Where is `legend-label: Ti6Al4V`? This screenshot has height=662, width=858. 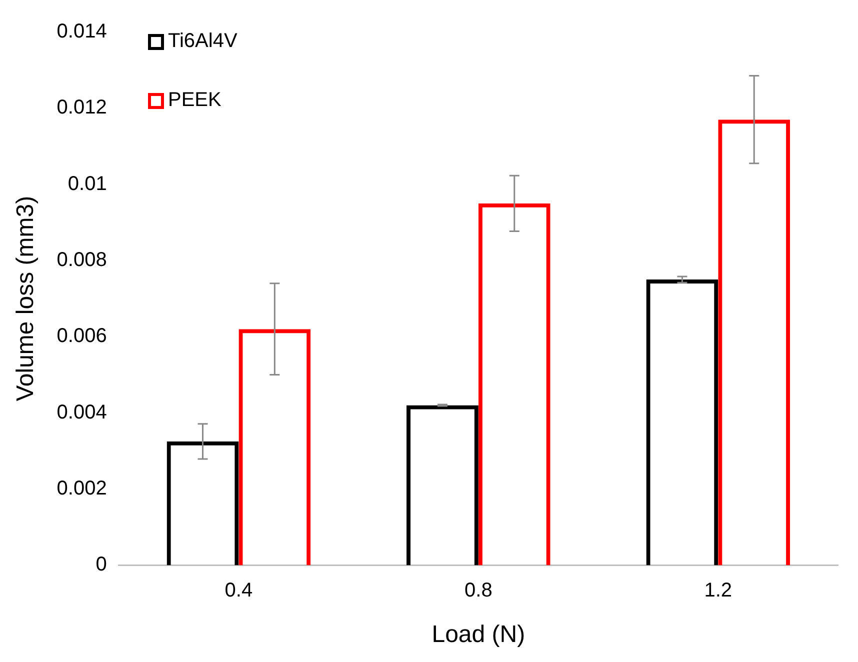
legend-label: Ti6Al4V is located at coordinates (203, 41).